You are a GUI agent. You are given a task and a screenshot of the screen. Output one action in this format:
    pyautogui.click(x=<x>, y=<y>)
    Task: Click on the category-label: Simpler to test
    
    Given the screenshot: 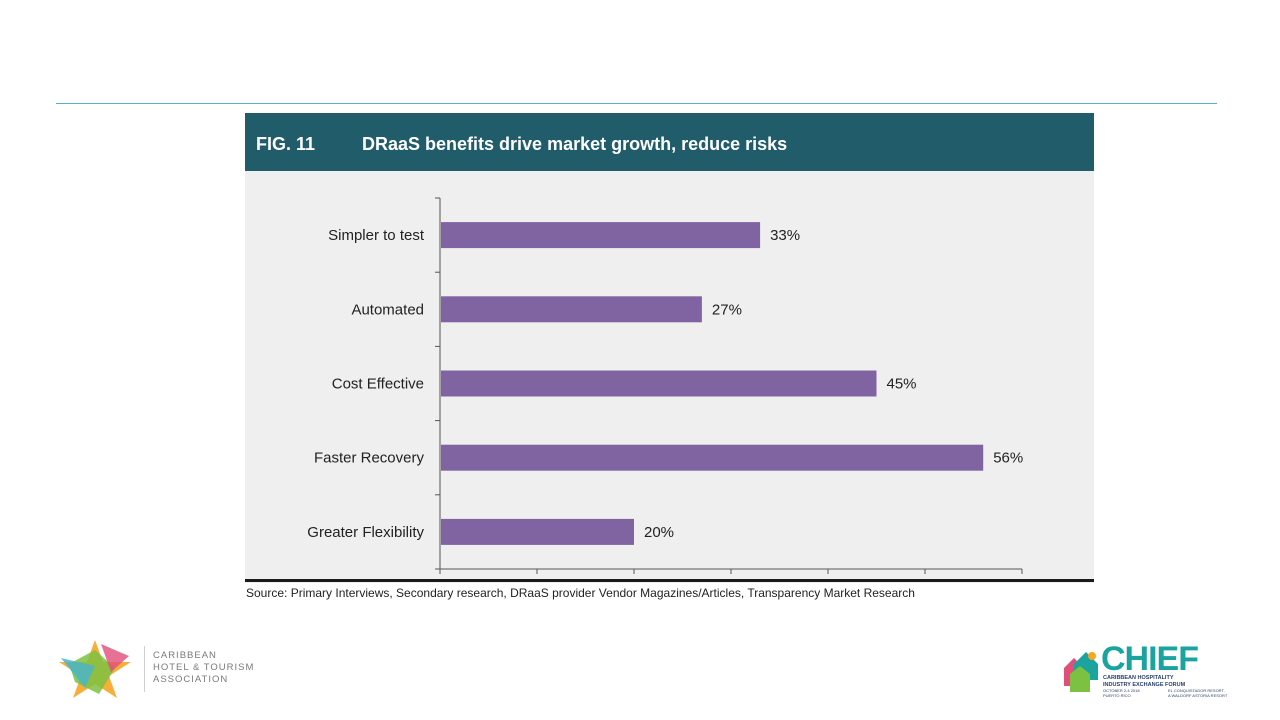 What is the action you would take?
    pyautogui.click(x=376, y=235)
    